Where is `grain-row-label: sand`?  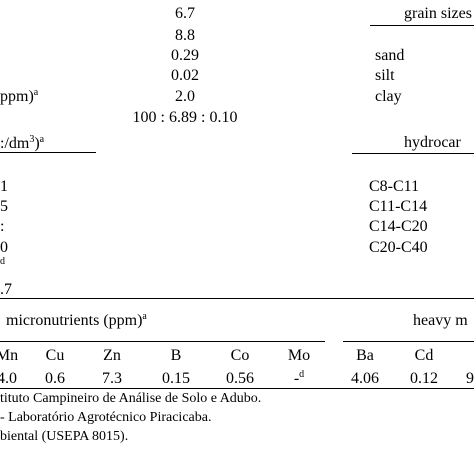 grain-row-label: sand is located at coordinates (390, 55).